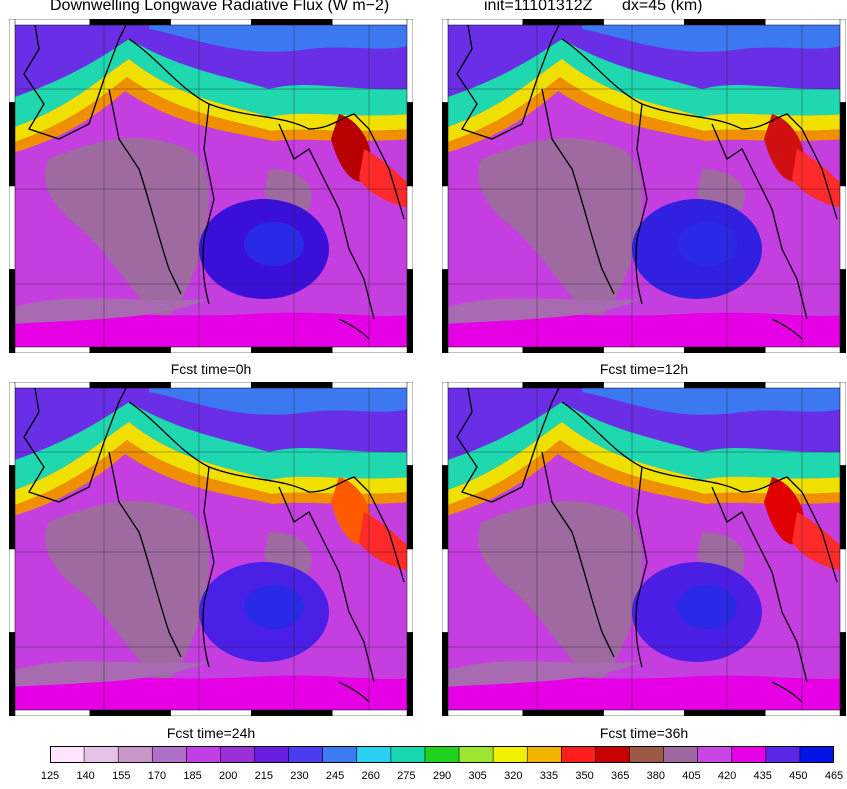 Image resolution: width=847 pixels, height=789 pixels. What do you see at coordinates (662, 7) in the screenshot?
I see `title-dx: dx=45 (km)` at bounding box center [662, 7].